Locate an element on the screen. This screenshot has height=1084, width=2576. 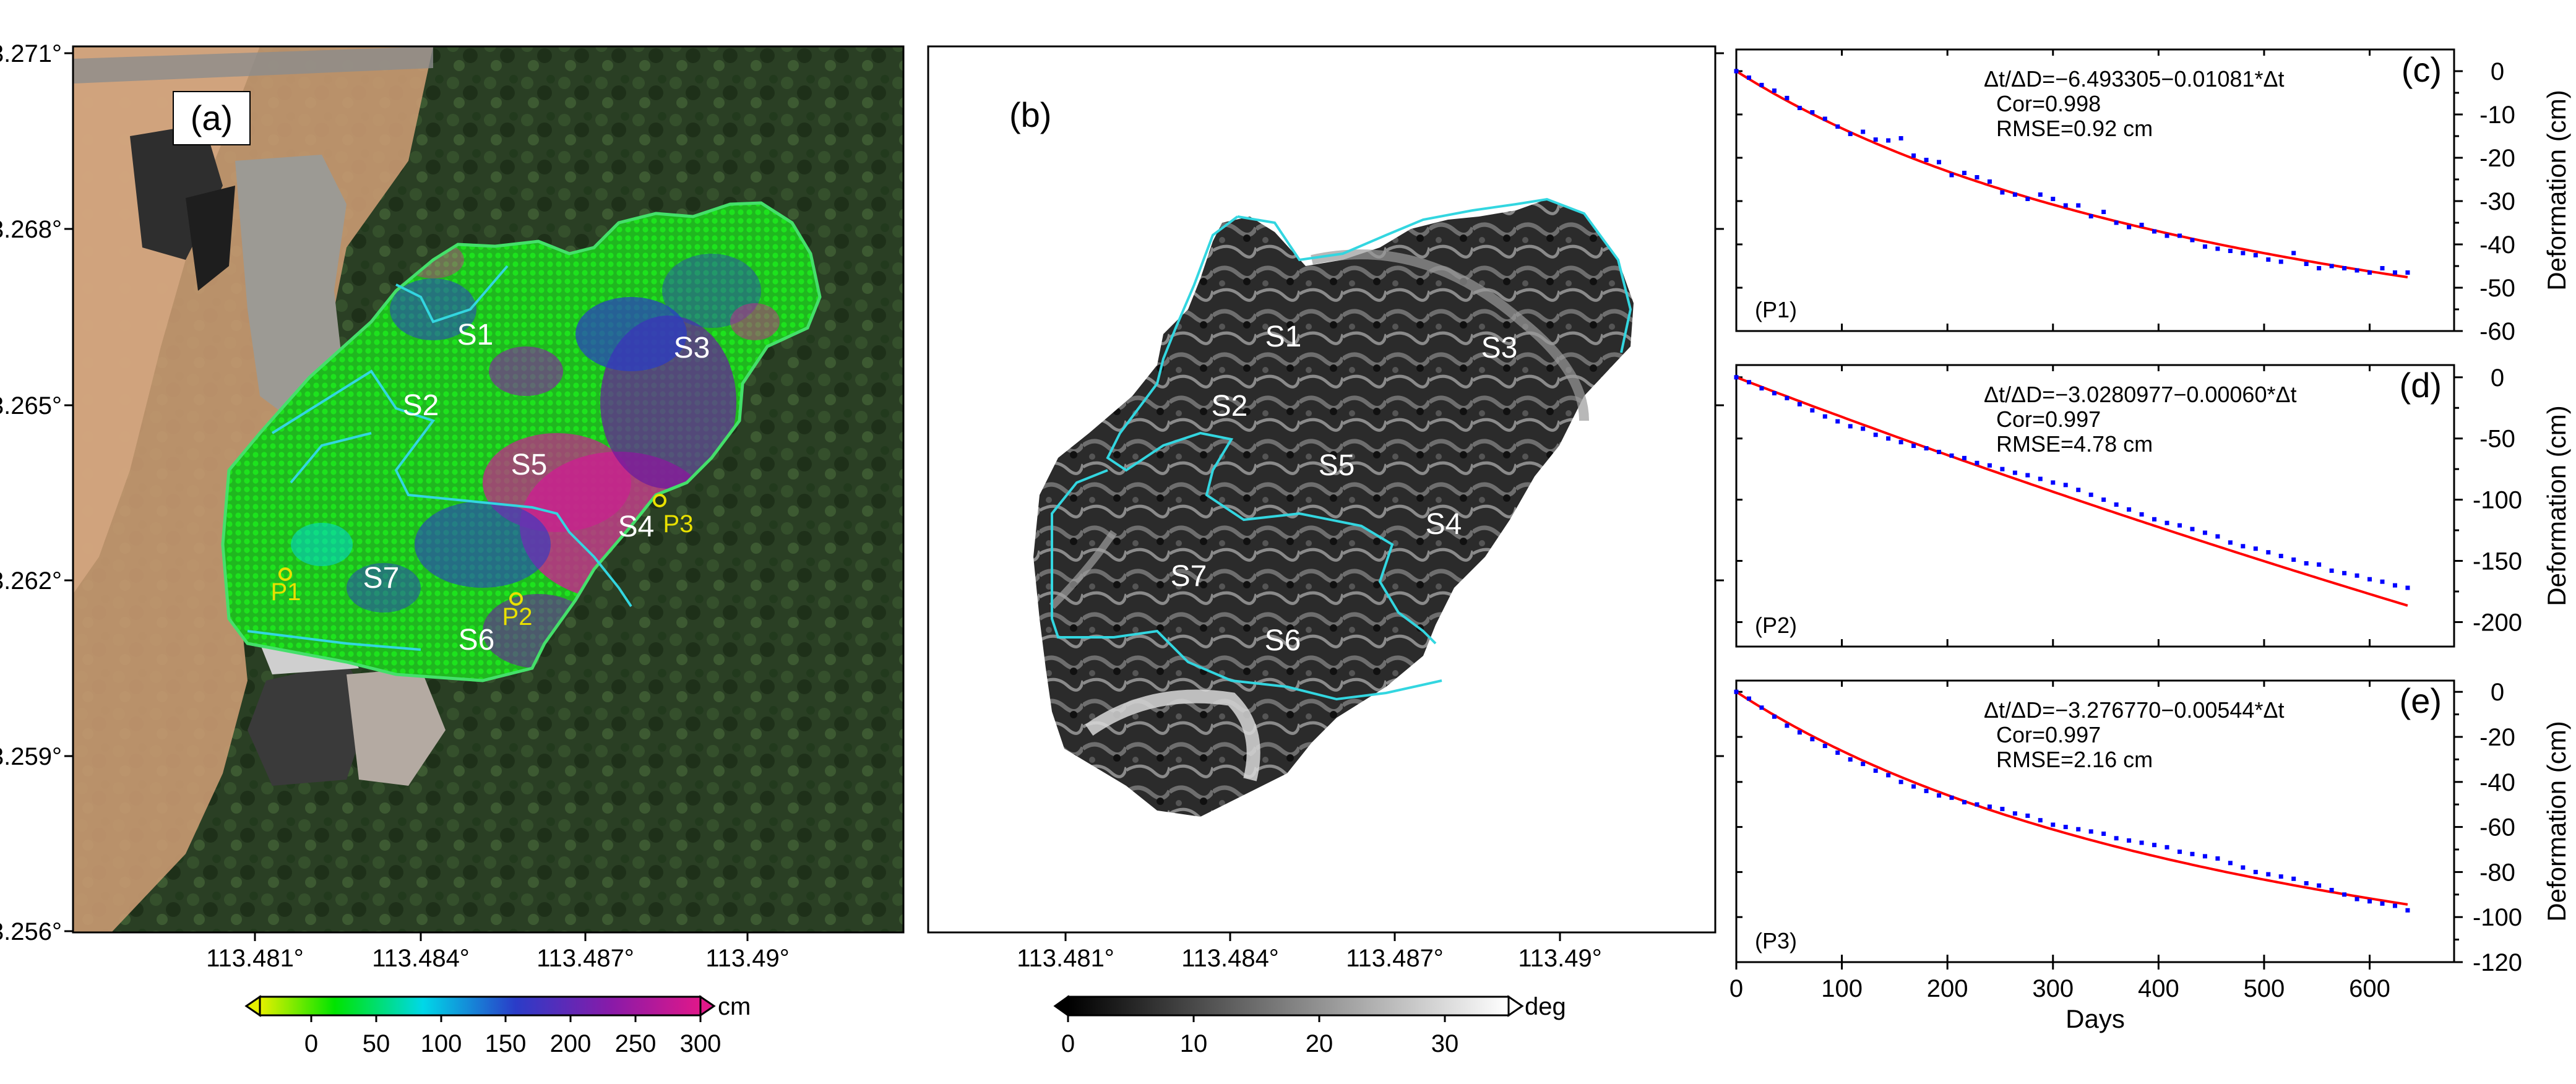
x-tick-label: 200 is located at coordinates (1947, 989).